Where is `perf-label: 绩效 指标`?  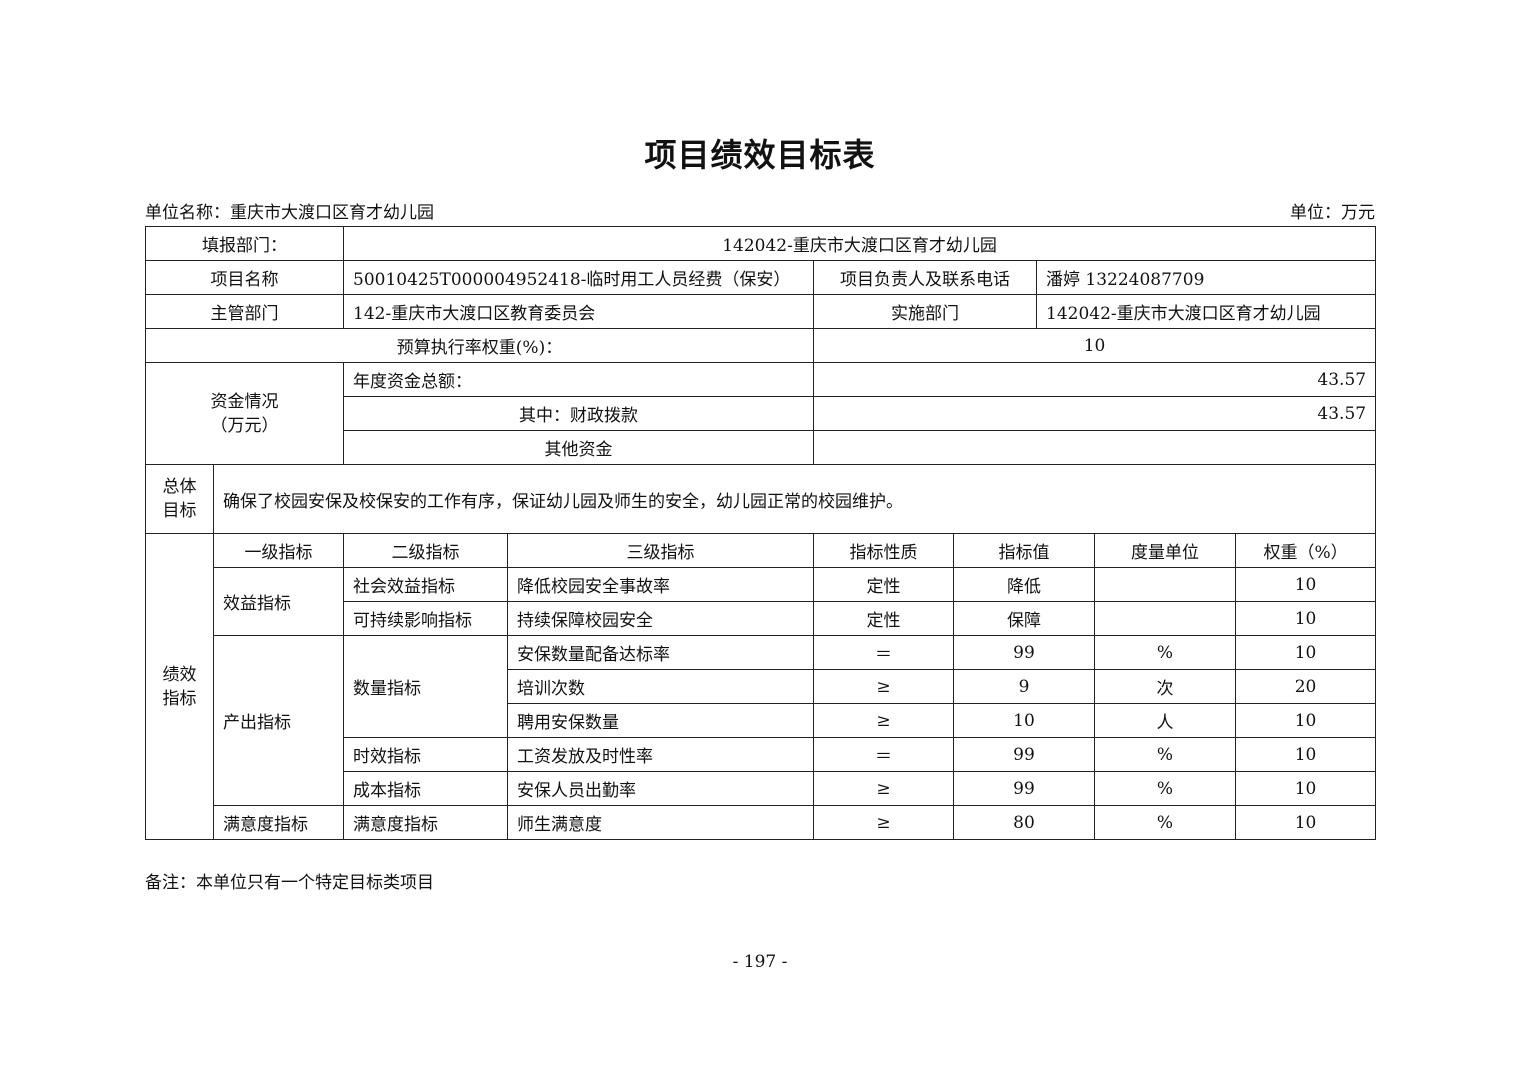
perf-label: 绩效 指标 is located at coordinates (179, 686).